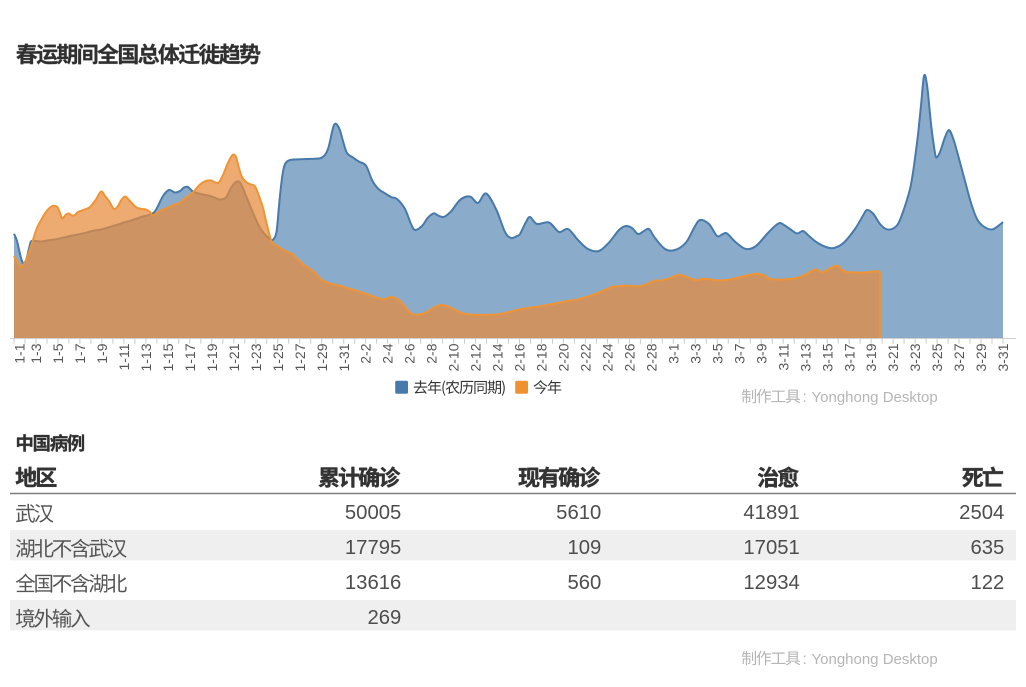  Describe the element at coordinates (871, 357) in the screenshot. I see `svg-text: 3-19` at that location.